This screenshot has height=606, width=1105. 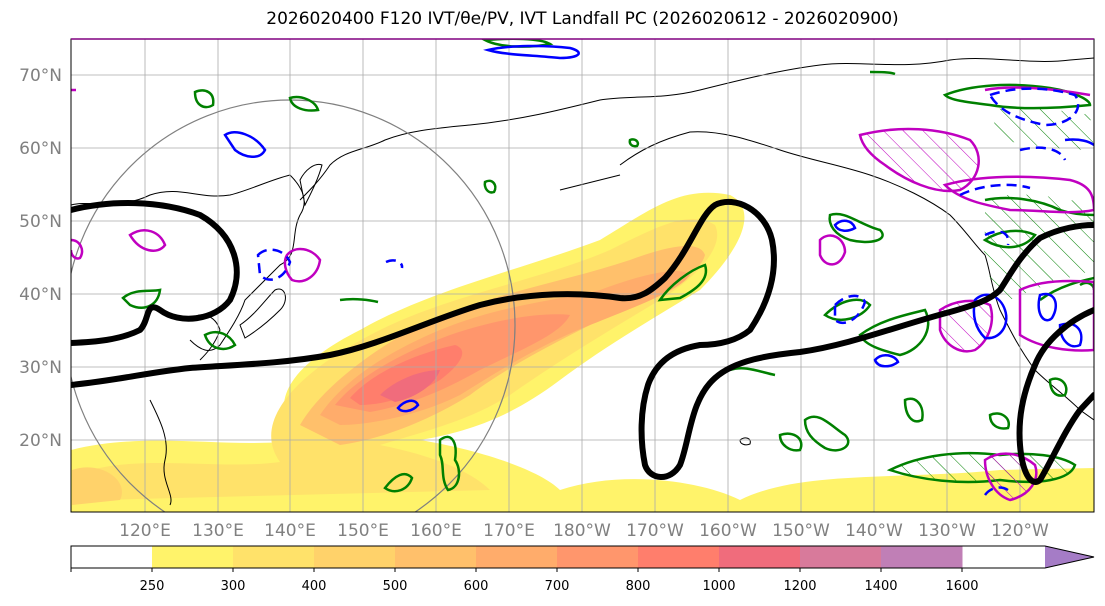 I want to click on lon-label: 150°W, so click(x=801, y=531).